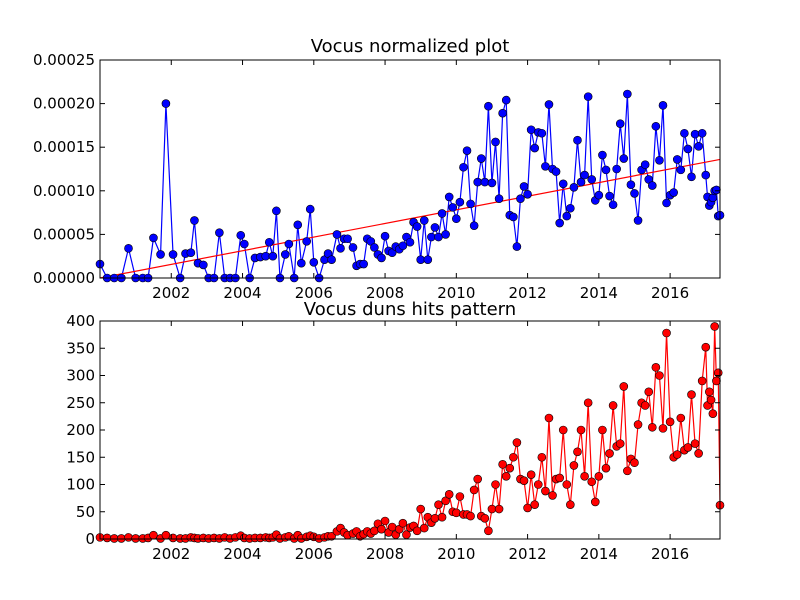 This screenshot has height=600, width=800. I want to click on x-tick-label: 2010, so click(456, 293).